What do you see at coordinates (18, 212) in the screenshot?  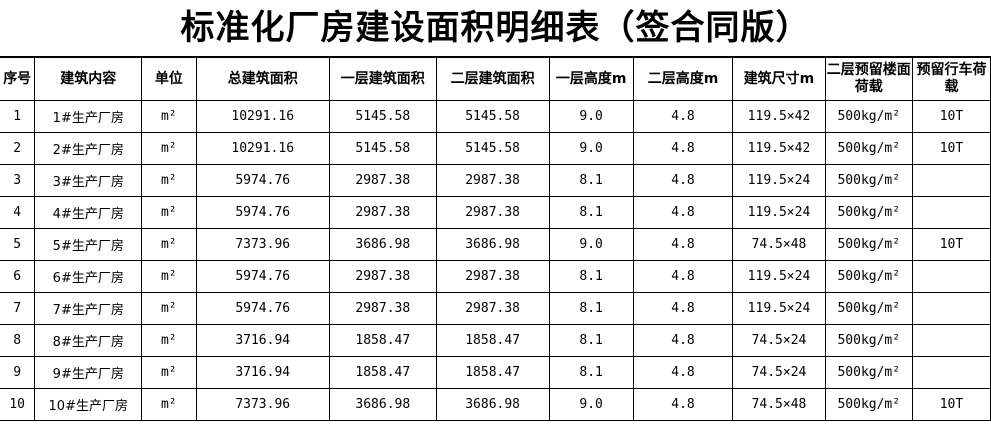 I see `cell-no: 4` at bounding box center [18, 212].